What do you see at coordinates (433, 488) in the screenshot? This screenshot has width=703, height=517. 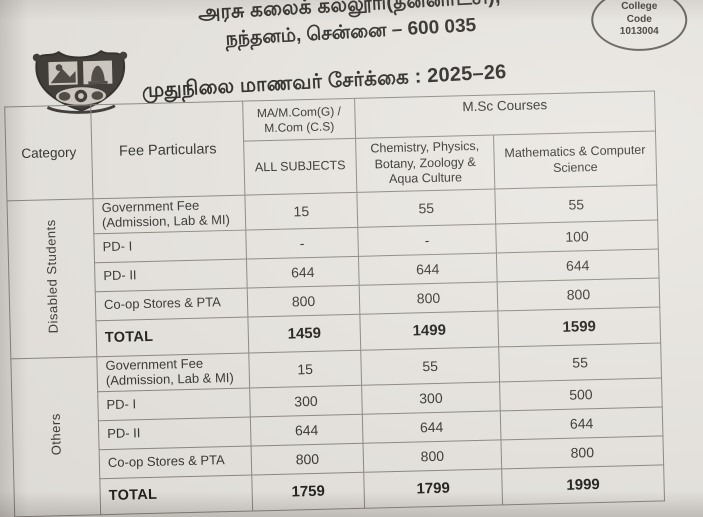 I see `total-value: 1799` at bounding box center [433, 488].